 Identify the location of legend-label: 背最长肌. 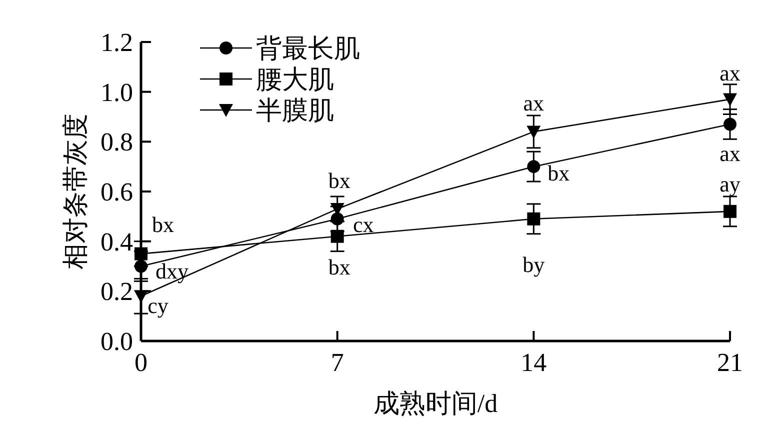
(308, 48).